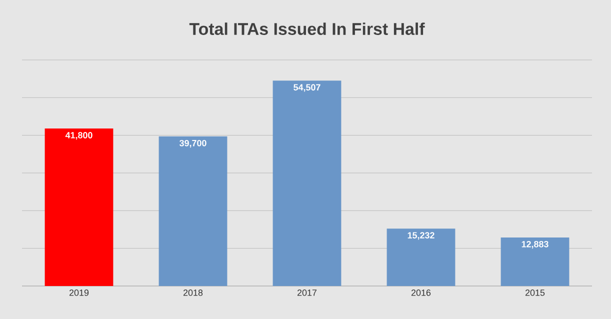 The height and width of the screenshot is (319, 611). What do you see at coordinates (307, 293) in the screenshot?
I see `x-tick-label: 2017` at bounding box center [307, 293].